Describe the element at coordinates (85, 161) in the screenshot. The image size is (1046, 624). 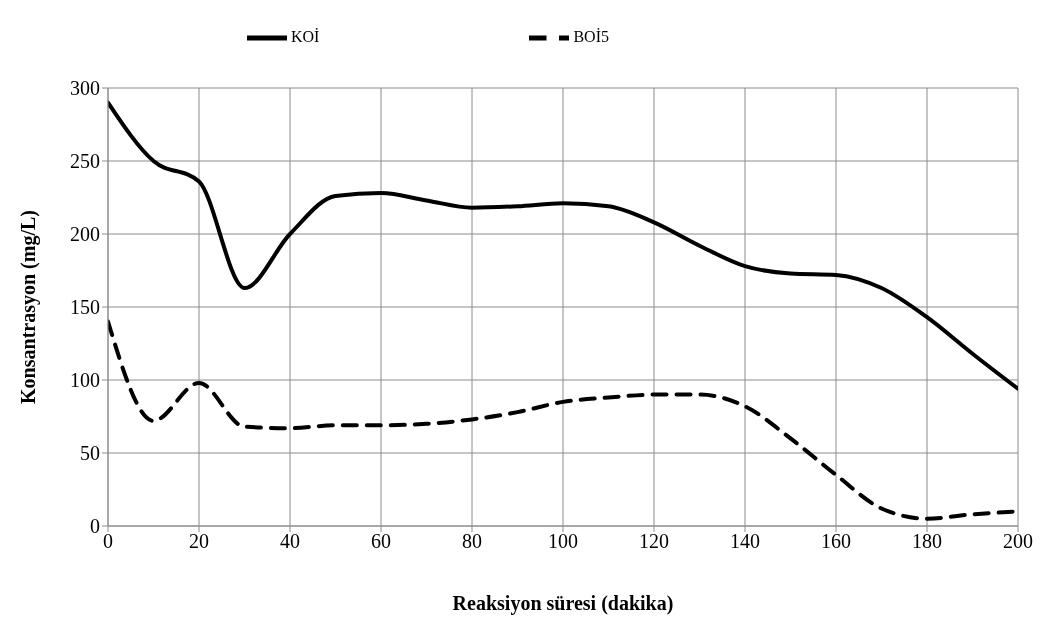
I see `y-tick-label: 250` at that location.